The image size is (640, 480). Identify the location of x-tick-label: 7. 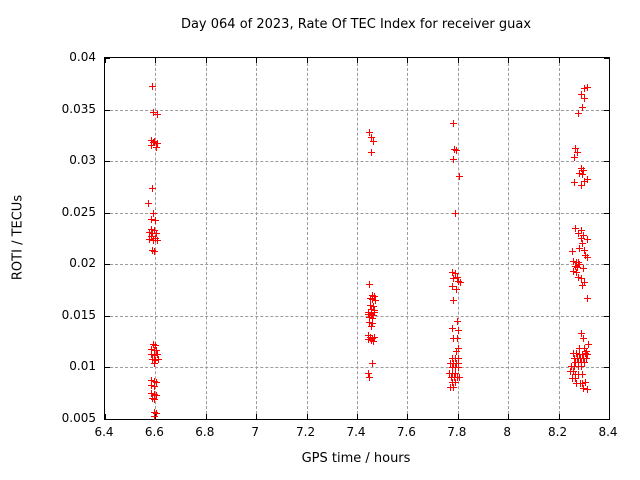
(255, 432).